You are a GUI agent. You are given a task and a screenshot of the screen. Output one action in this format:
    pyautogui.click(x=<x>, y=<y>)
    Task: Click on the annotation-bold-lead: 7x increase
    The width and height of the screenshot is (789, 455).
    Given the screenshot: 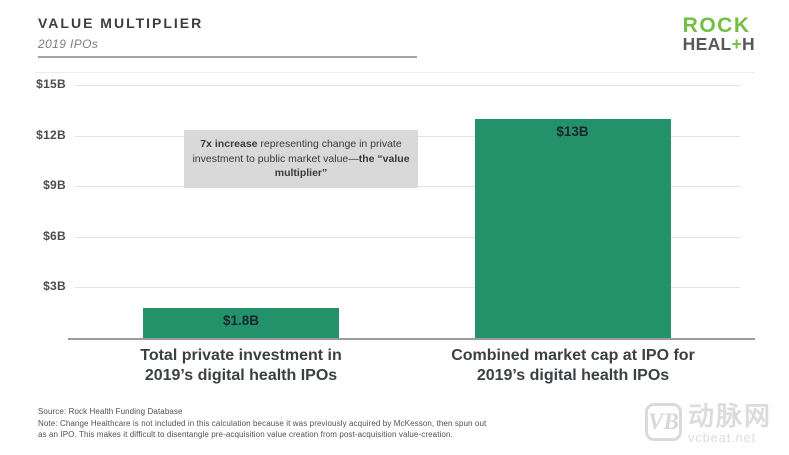 What is the action you would take?
    pyautogui.click(x=229, y=144)
    